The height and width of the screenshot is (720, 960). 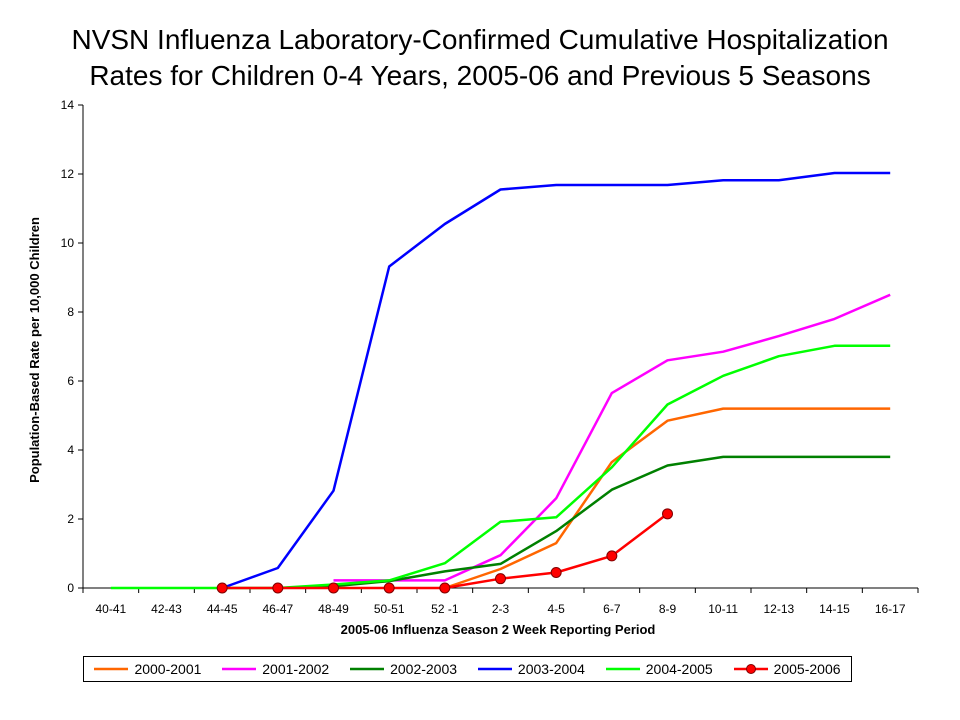 I want to click on legend-item: 2000-2001, so click(x=147, y=669).